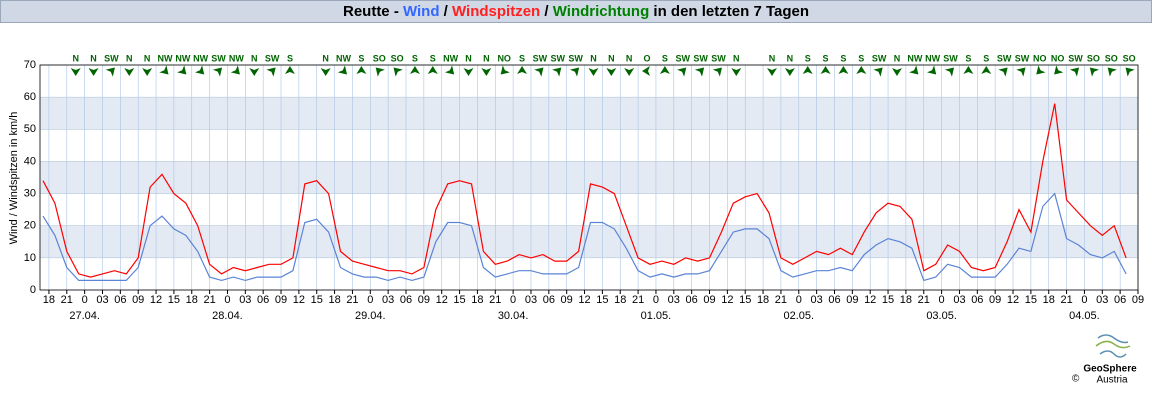  I want to click on date-label: 04.05., so click(1084, 316).